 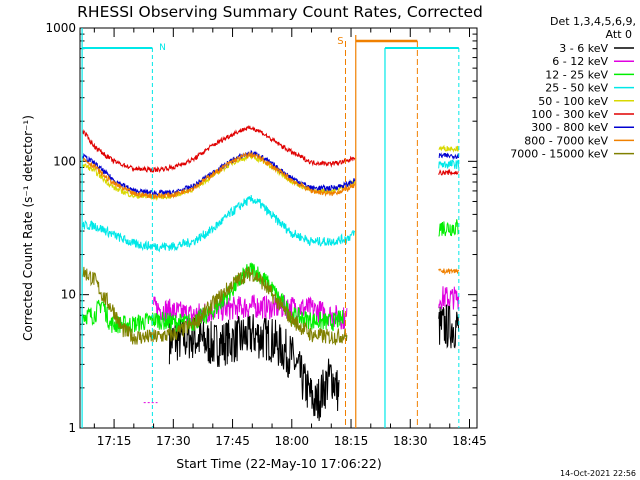 What do you see at coordinates (449, 272) in the screenshot?
I see `series-line-7-segment2` at bounding box center [449, 272].